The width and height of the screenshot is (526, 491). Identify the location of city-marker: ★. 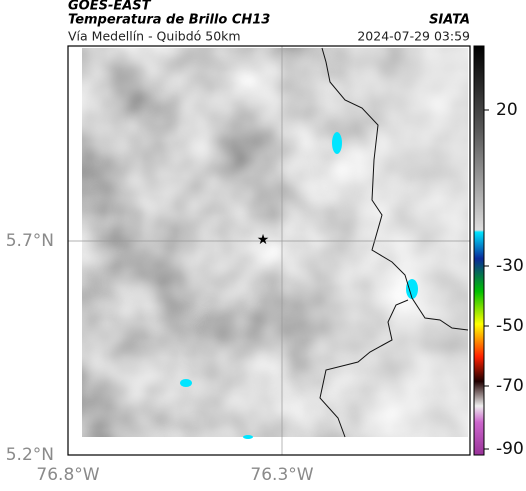
(263, 240).